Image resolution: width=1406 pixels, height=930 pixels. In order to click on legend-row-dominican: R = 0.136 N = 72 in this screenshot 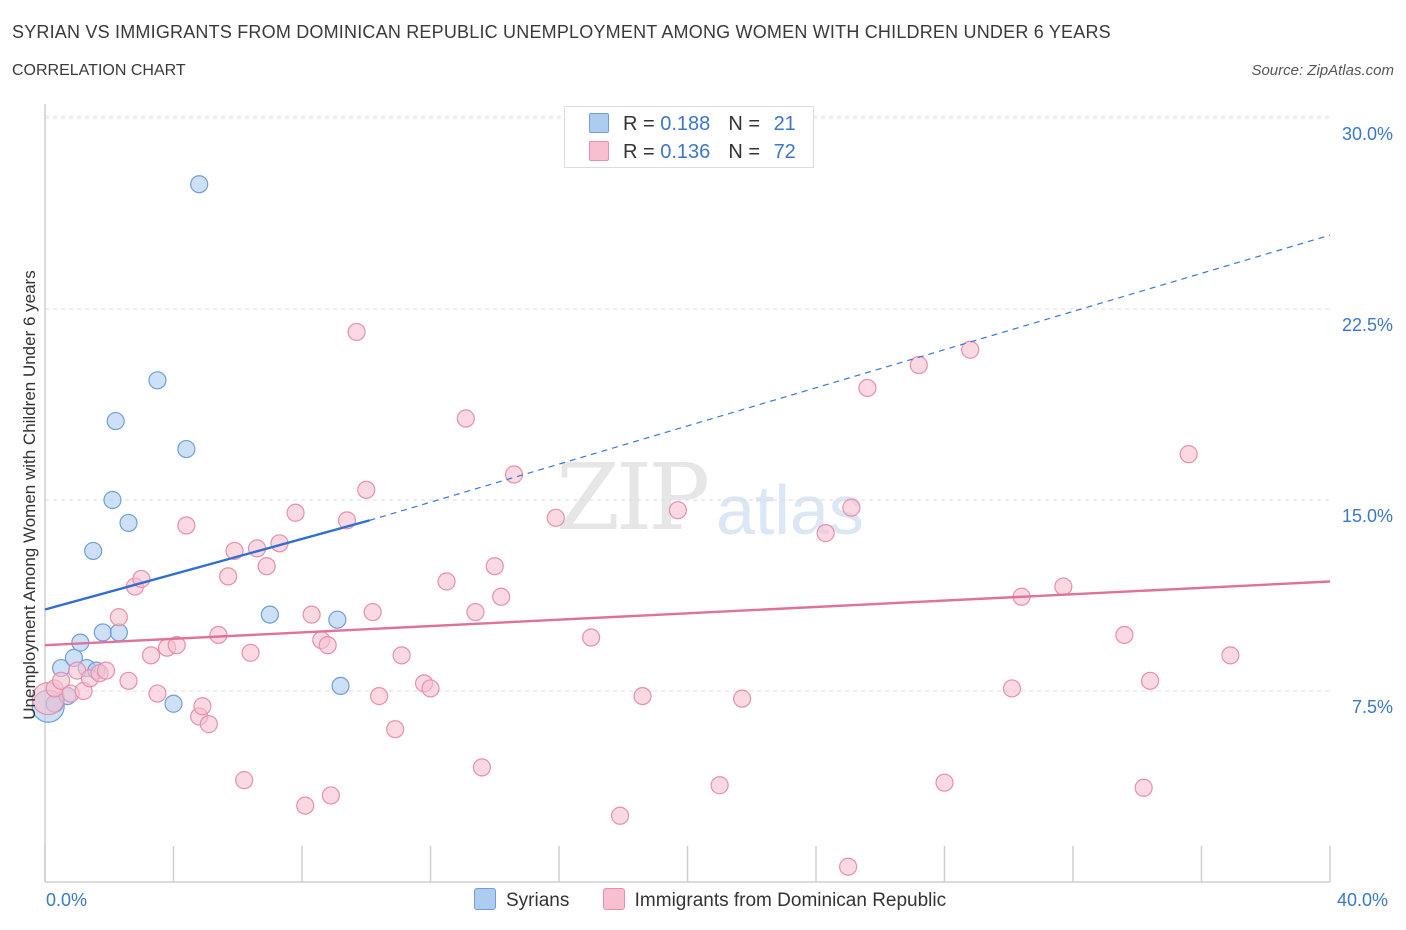, I will do `click(692, 153)`.